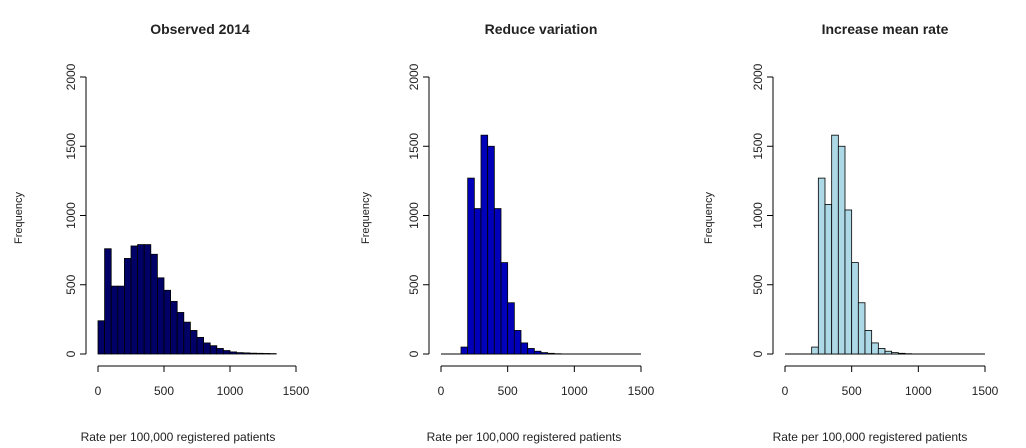 This screenshot has width=1026, height=448. I want to click on chart-title: Reduce variation, so click(541, 29).